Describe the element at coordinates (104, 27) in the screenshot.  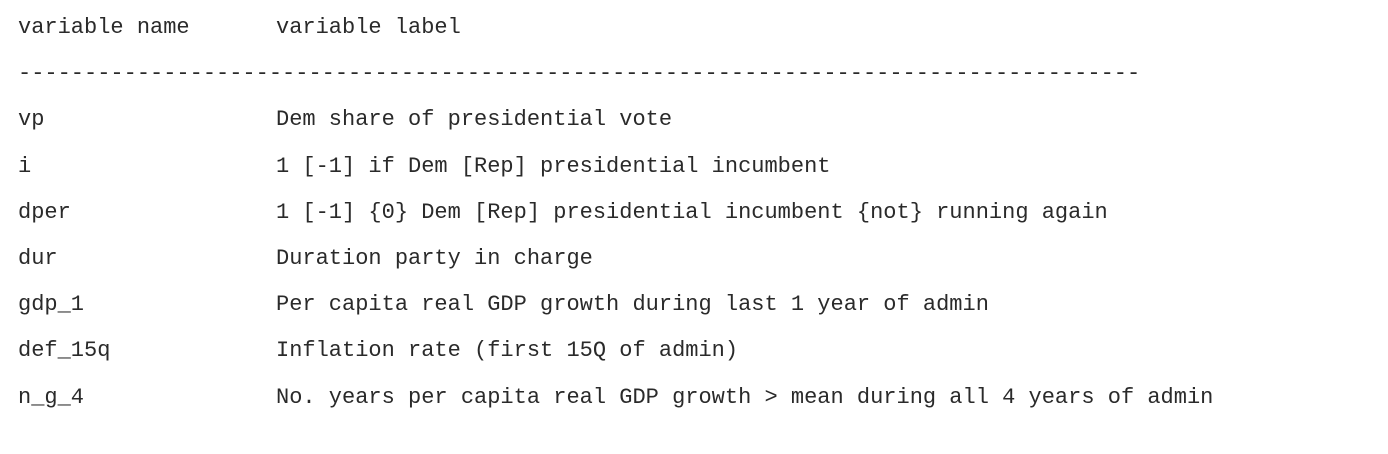
I see `header-variable-name: variable name` at that location.